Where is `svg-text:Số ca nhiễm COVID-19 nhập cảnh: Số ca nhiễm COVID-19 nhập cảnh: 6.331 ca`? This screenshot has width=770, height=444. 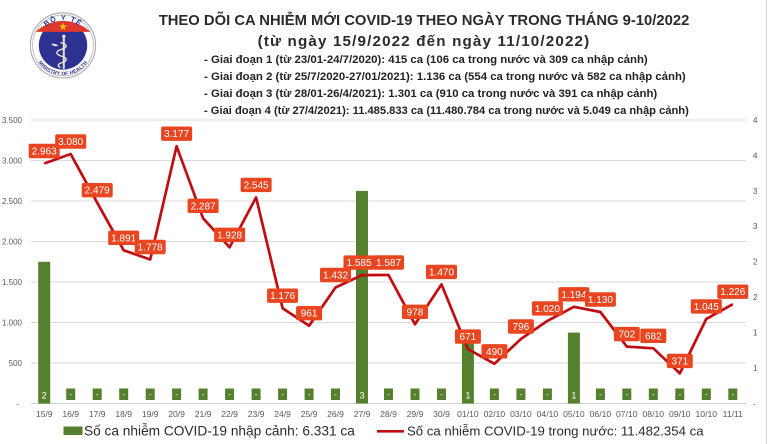
svg-text:Số ca nhiễm COVID-19 nhập cảnh: Số ca nhiễm COVID-19 nhập cảnh: 6.331 ca is located at coordinates (219, 431).